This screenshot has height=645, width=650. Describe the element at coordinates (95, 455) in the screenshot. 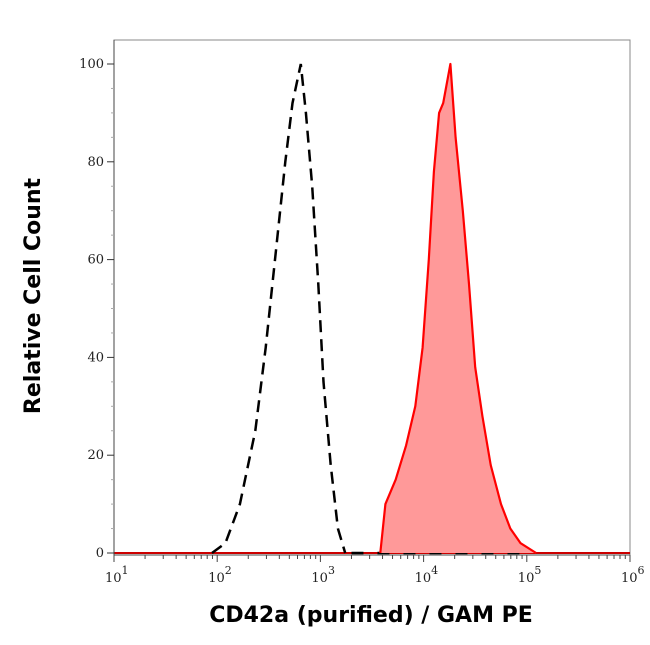

I see `y-tick-label: 20` at that location.